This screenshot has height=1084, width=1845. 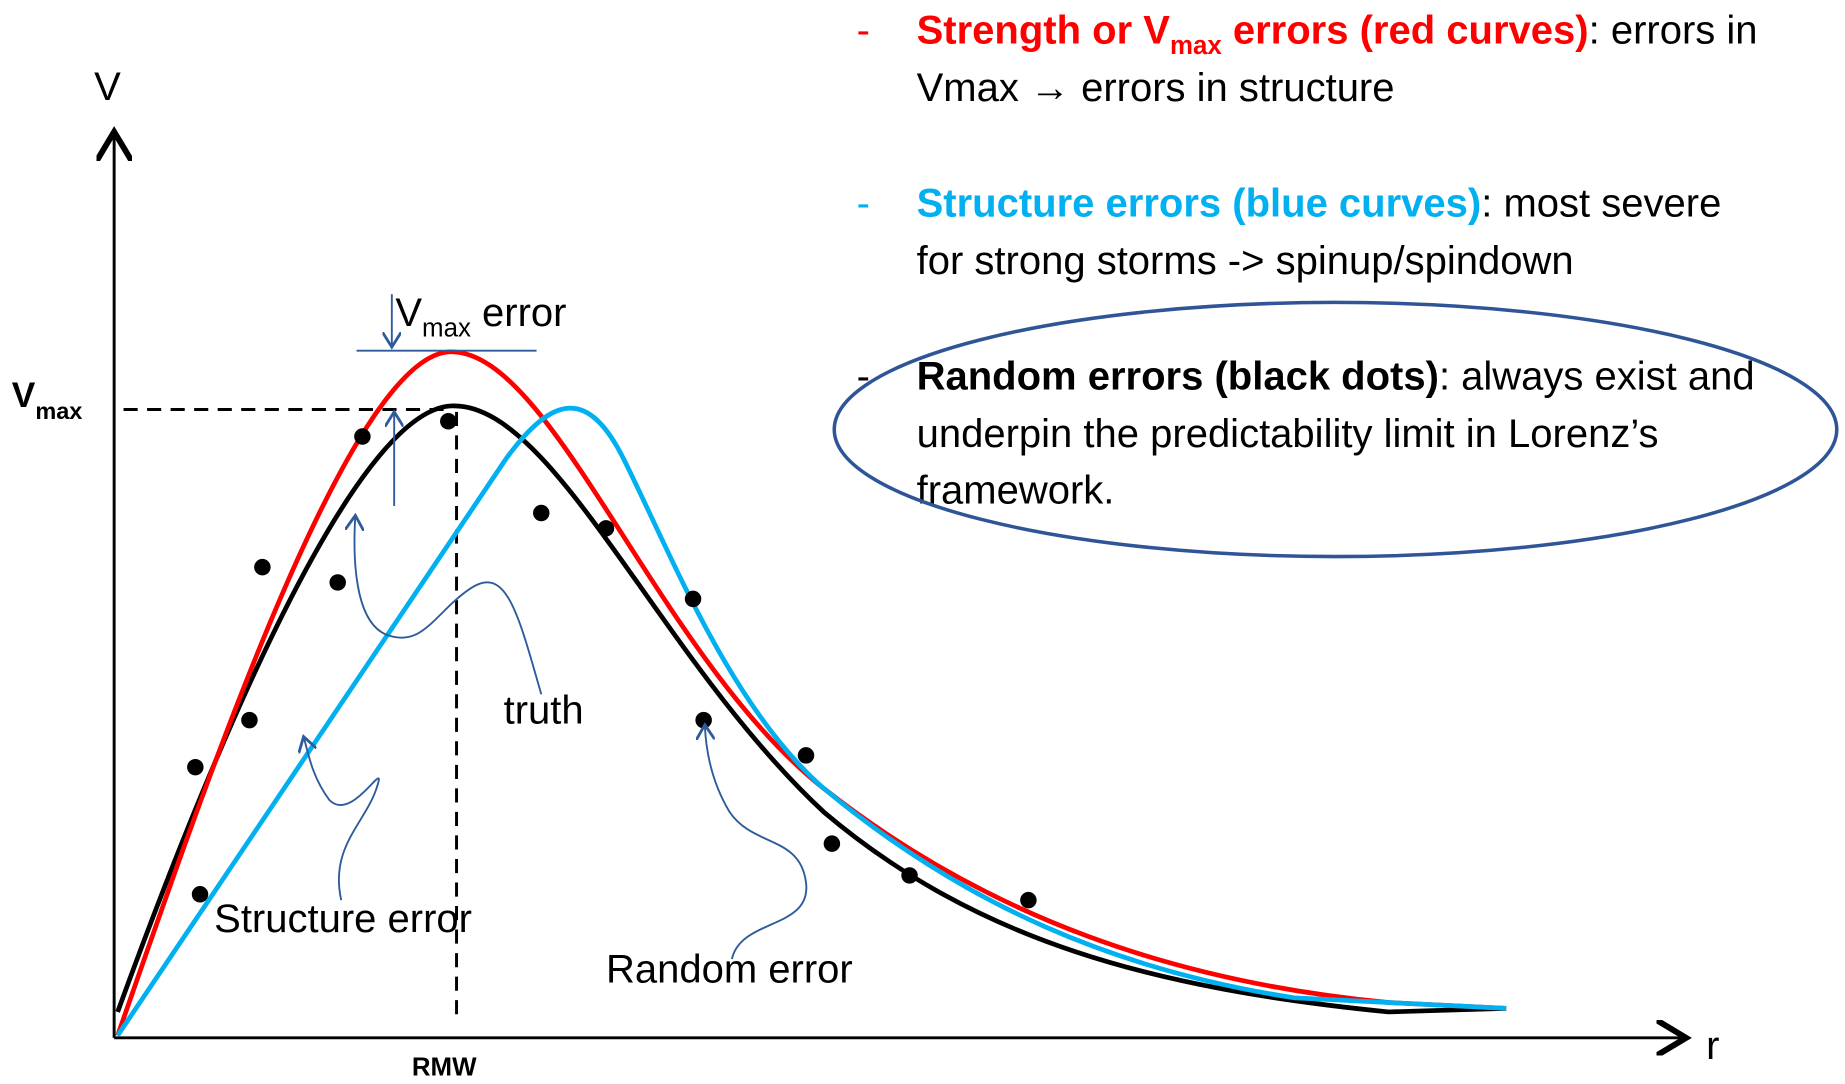 What do you see at coordinates (1245, 261) in the screenshot?
I see `bullet-text: for strong storms -> spinup/spindown` at bounding box center [1245, 261].